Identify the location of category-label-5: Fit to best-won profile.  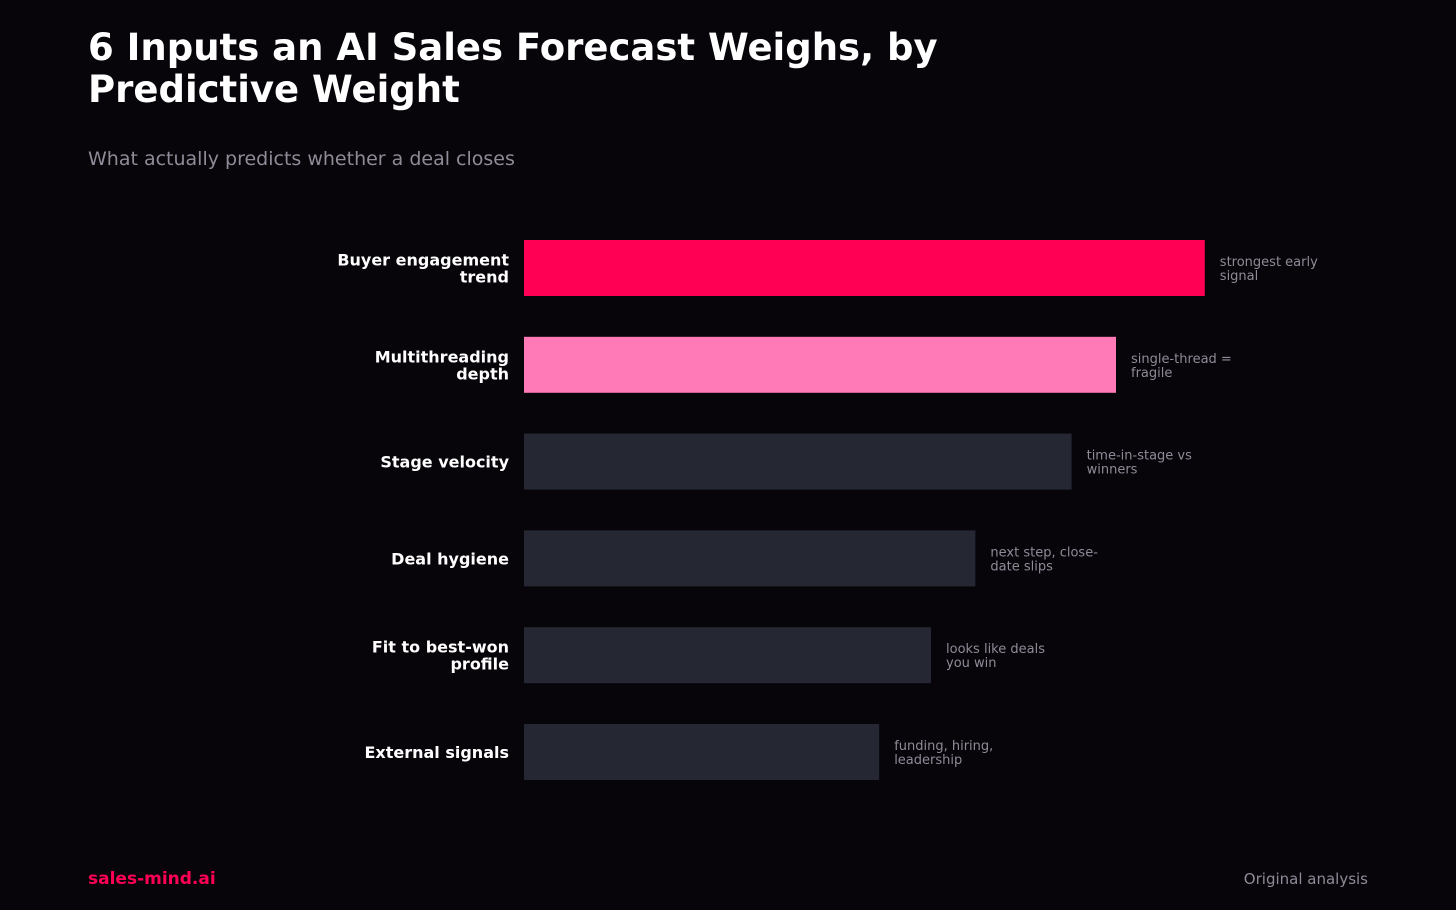
(440, 656).